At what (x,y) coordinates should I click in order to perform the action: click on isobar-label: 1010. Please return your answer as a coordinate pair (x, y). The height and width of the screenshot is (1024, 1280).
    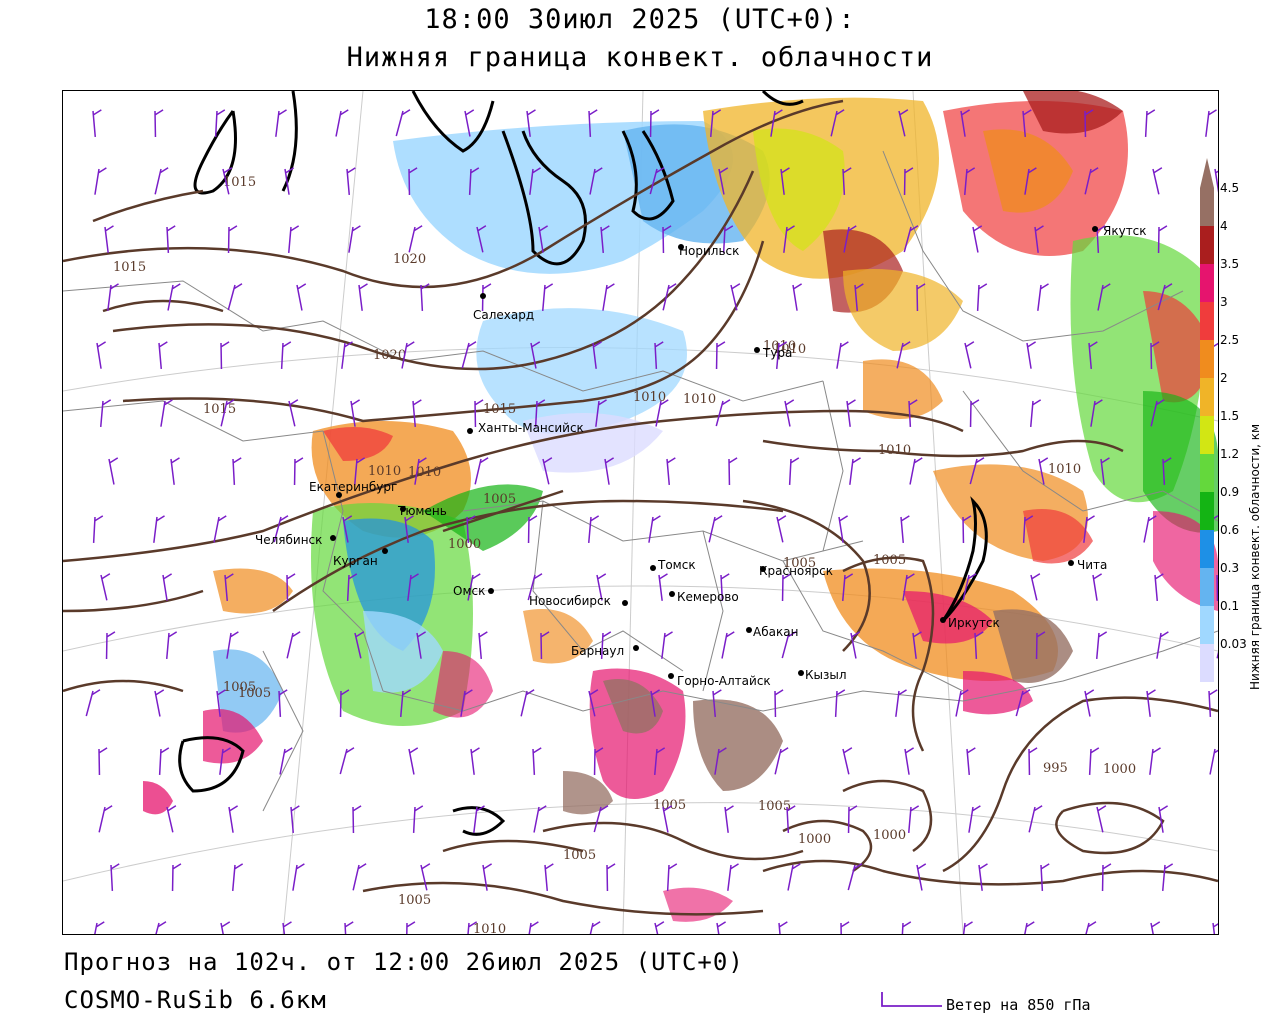
    Looking at the image, I should click on (384, 471).